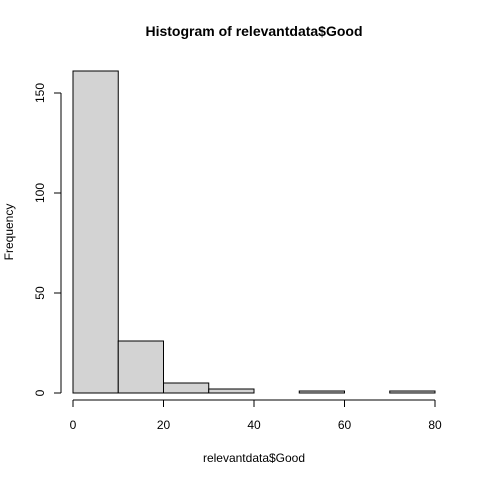 The image size is (480, 480). What do you see at coordinates (435, 425) in the screenshot?
I see `x-tick-label: 80` at bounding box center [435, 425].